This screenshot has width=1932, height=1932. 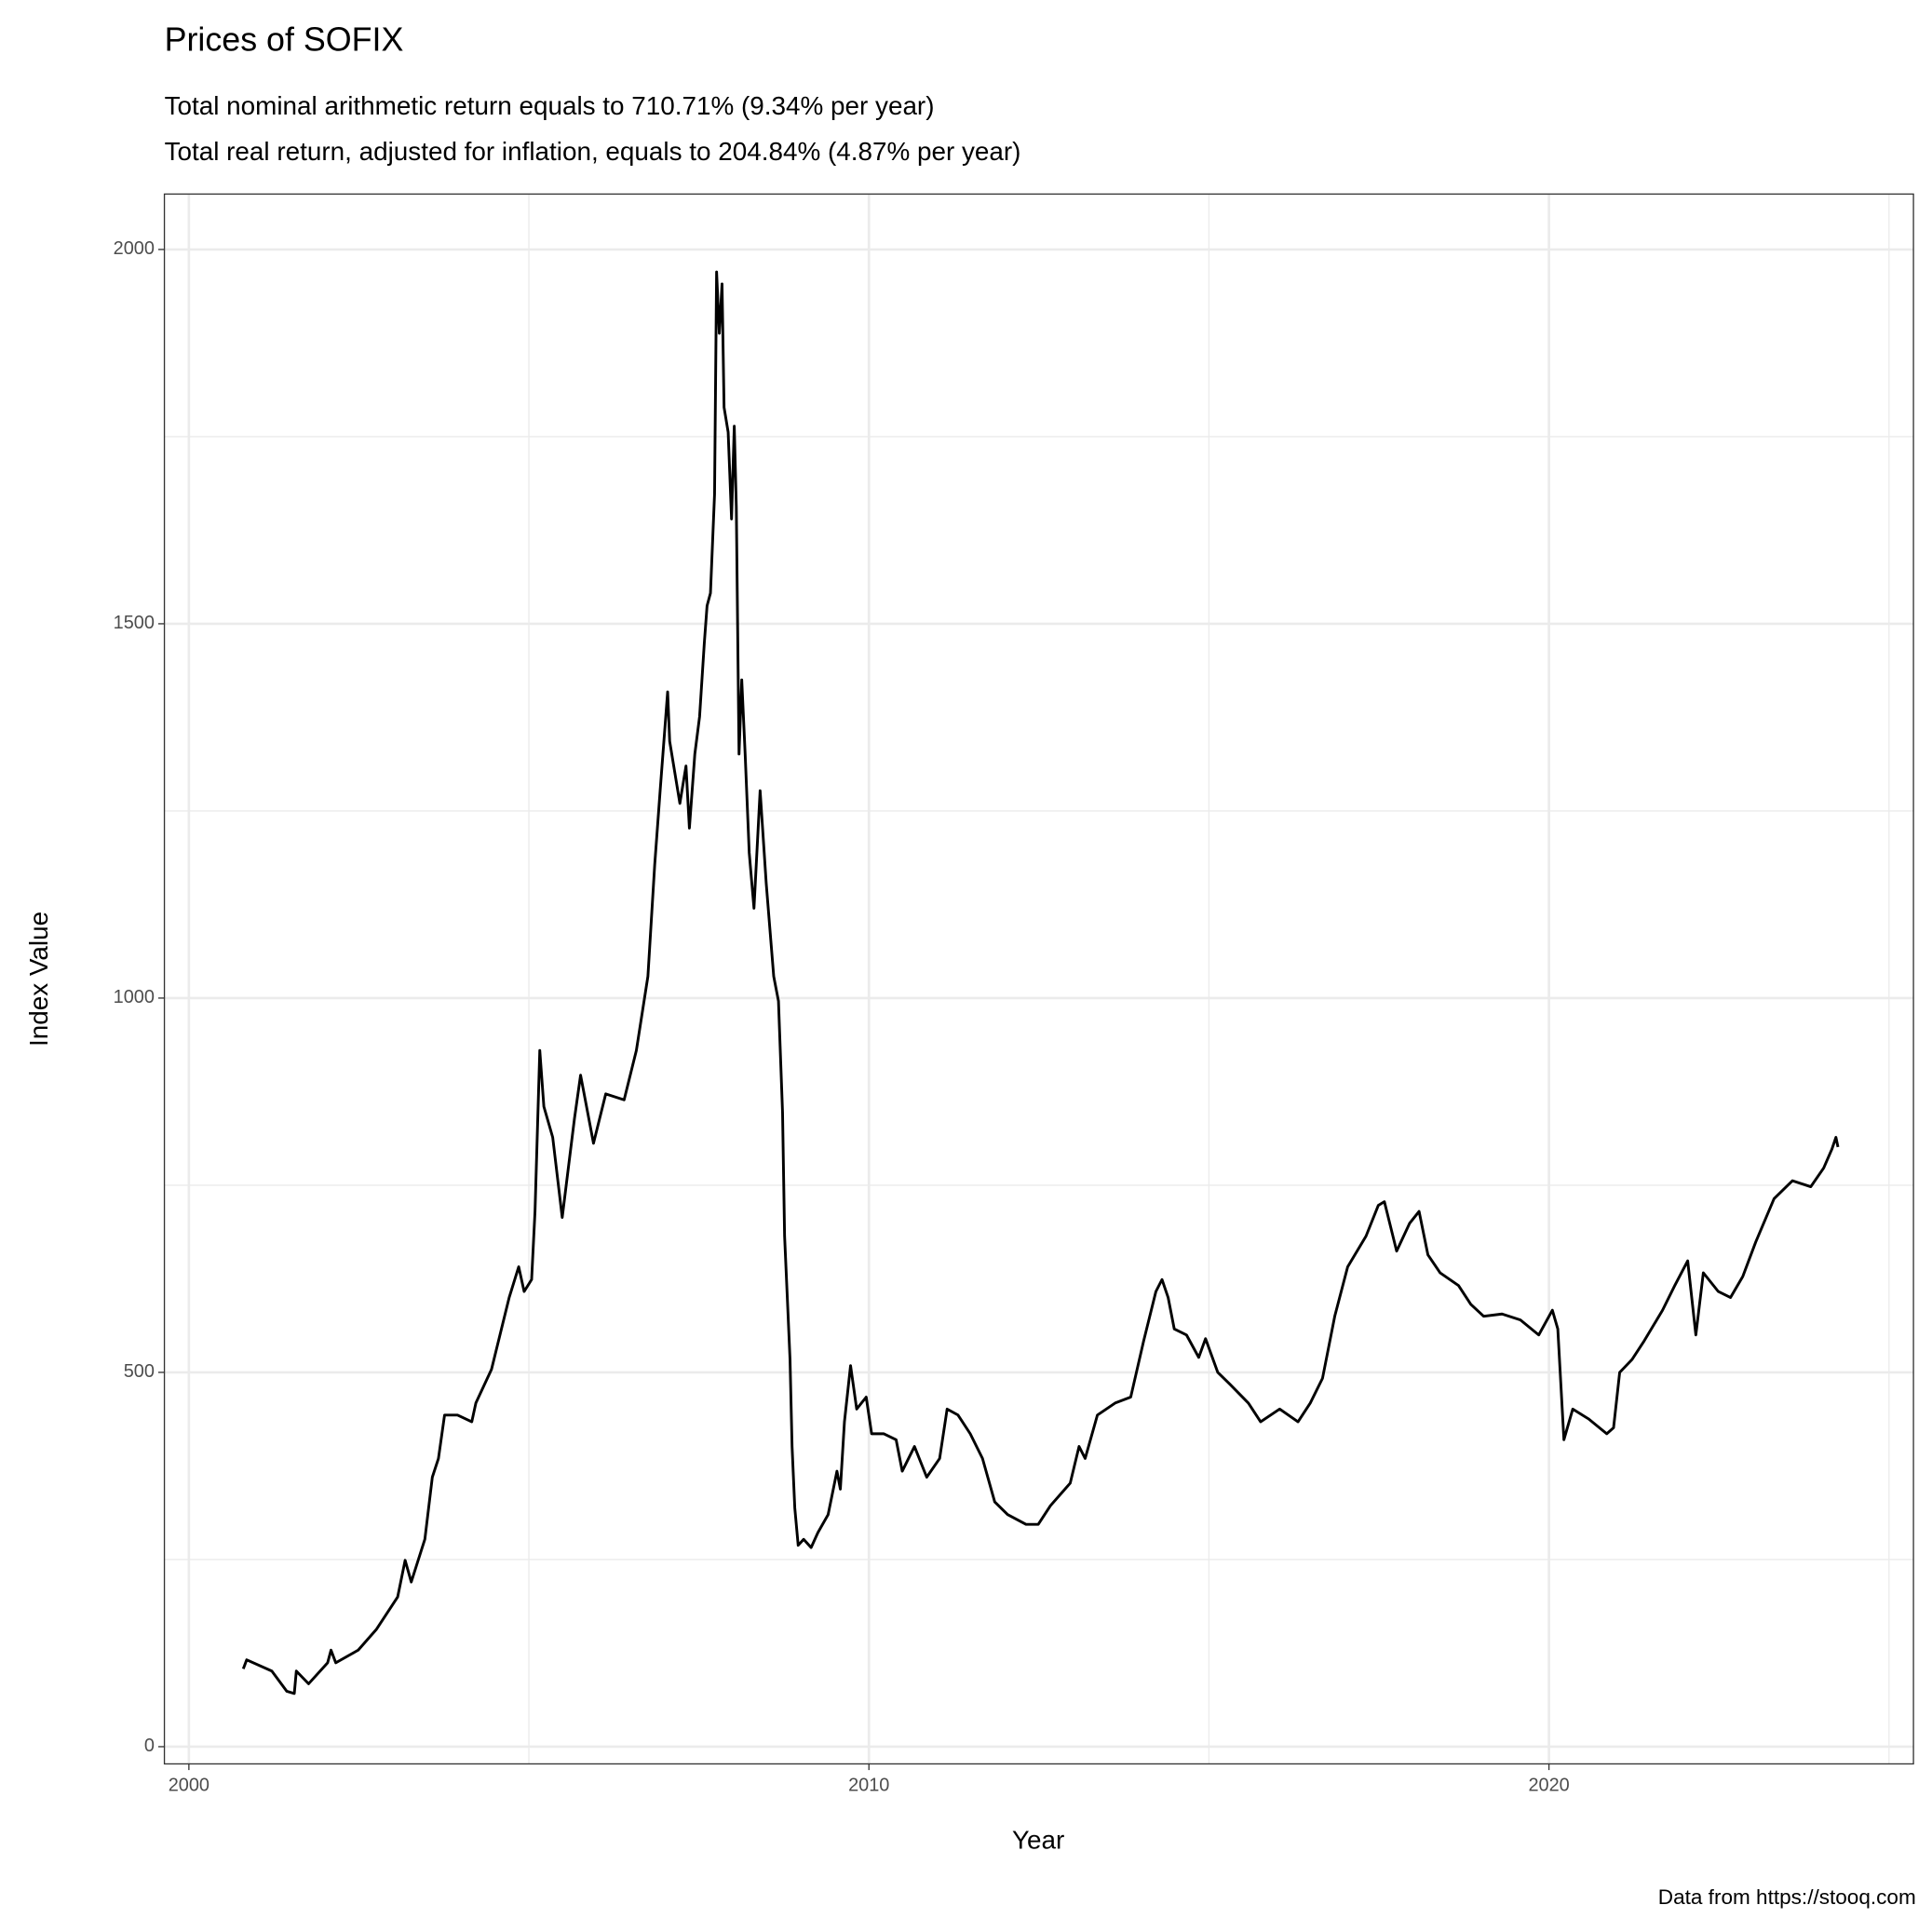 What do you see at coordinates (868, 1786) in the screenshot?
I see `x-tick-label: 2010` at bounding box center [868, 1786].